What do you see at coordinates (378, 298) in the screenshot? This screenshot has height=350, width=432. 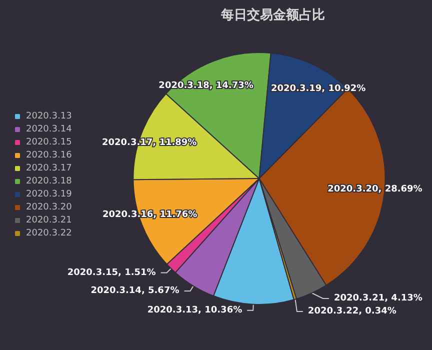 I see `data-label: 2020.3.21, 4.13%` at bounding box center [378, 298].